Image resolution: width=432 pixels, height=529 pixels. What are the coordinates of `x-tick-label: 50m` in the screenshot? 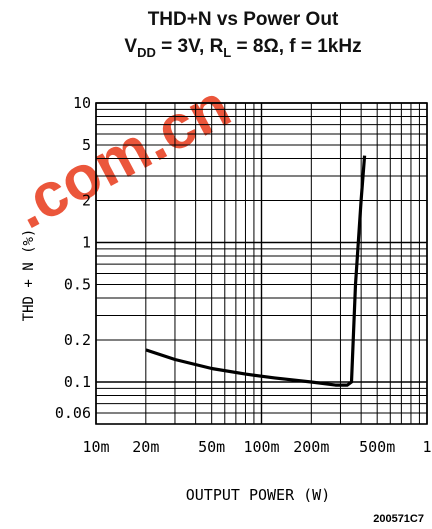 It's located at (211, 447).